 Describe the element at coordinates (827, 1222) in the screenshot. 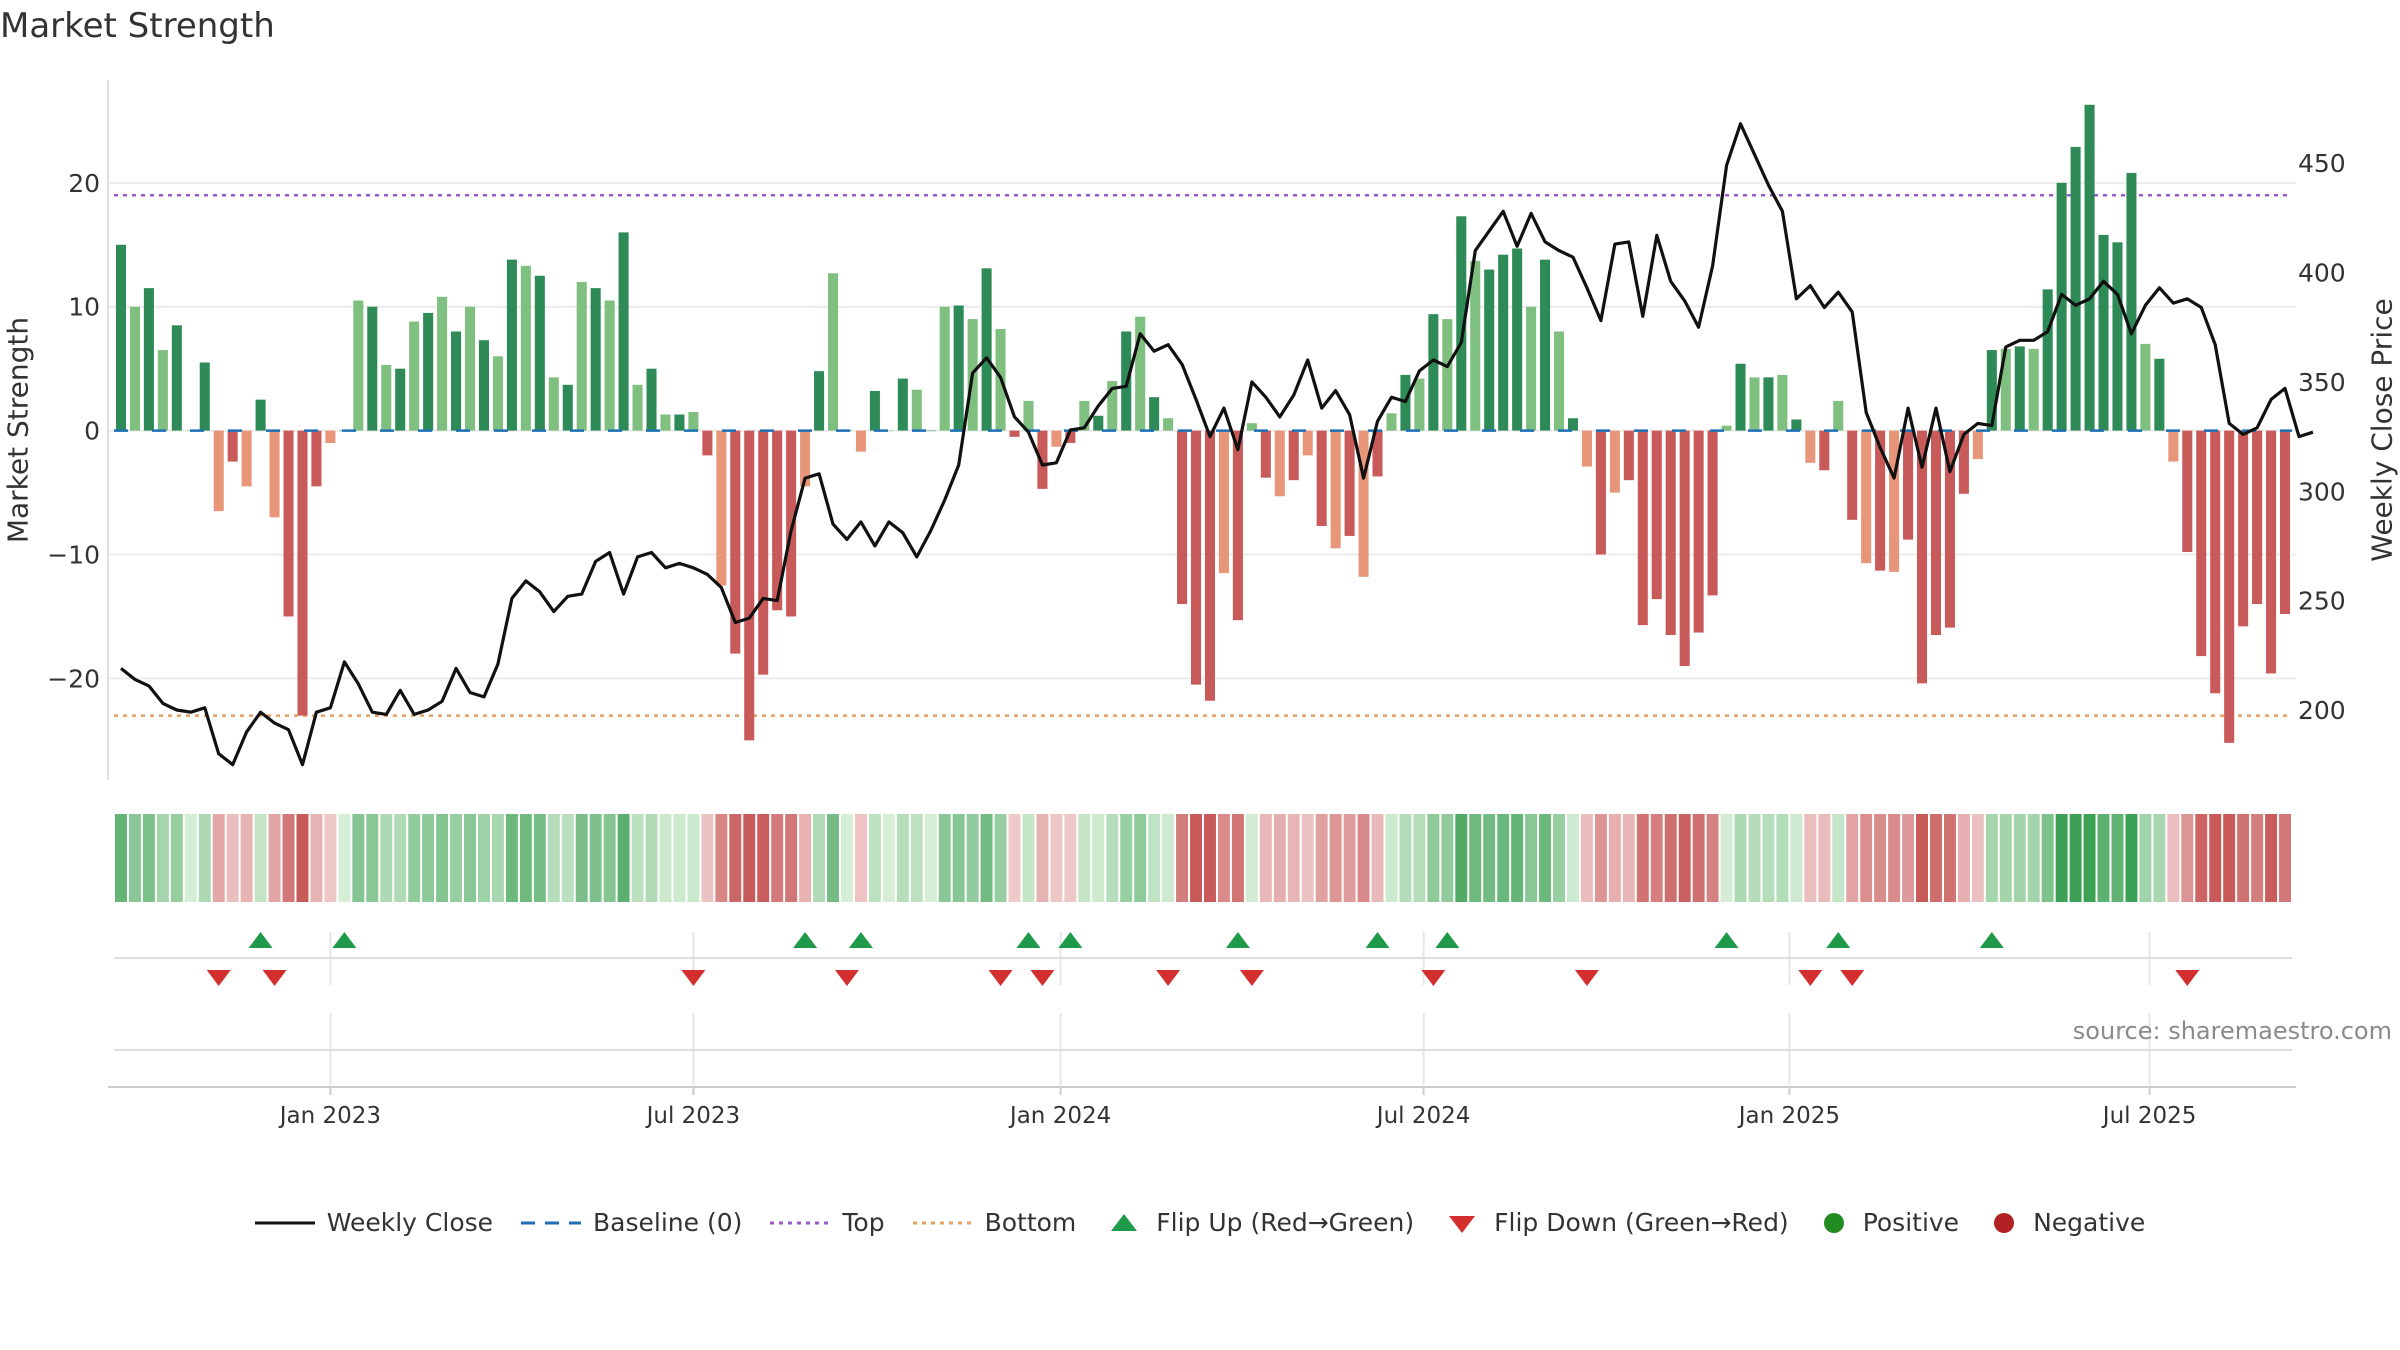

I see `legend-top: Top` at that location.